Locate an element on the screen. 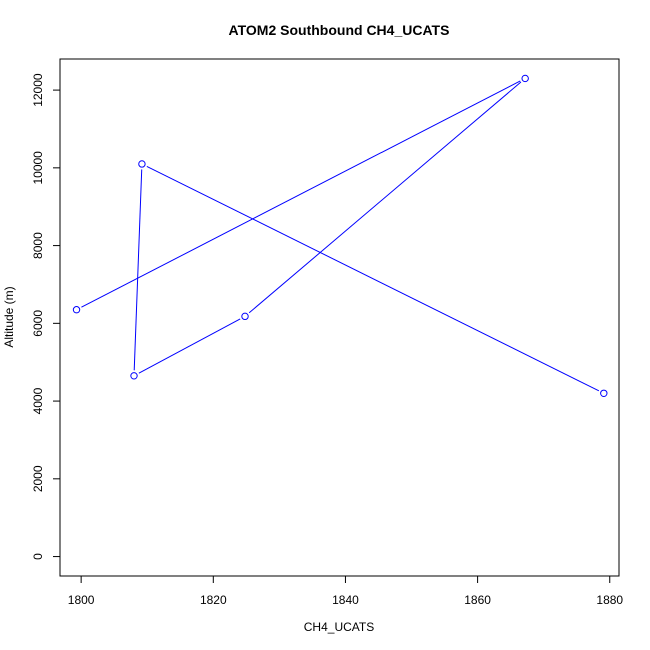 The width and height of the screenshot is (650, 650). x-tick-label: 1880 is located at coordinates (609, 600).